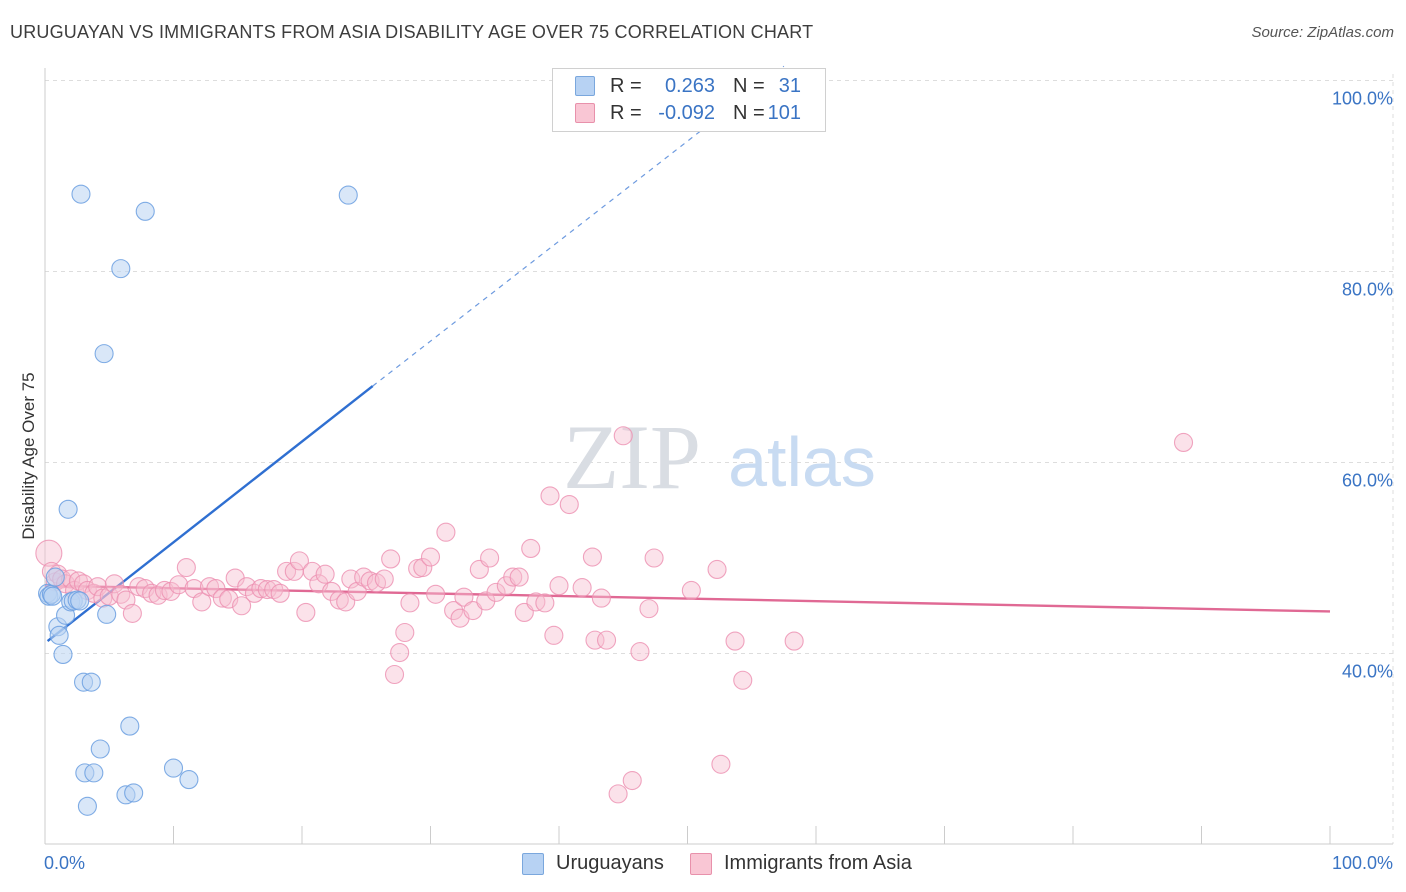 This screenshot has height=892, width=1406. What do you see at coordinates (1367, 672) in the screenshot?
I see `y-tick-label: 40.0%` at bounding box center [1367, 672].